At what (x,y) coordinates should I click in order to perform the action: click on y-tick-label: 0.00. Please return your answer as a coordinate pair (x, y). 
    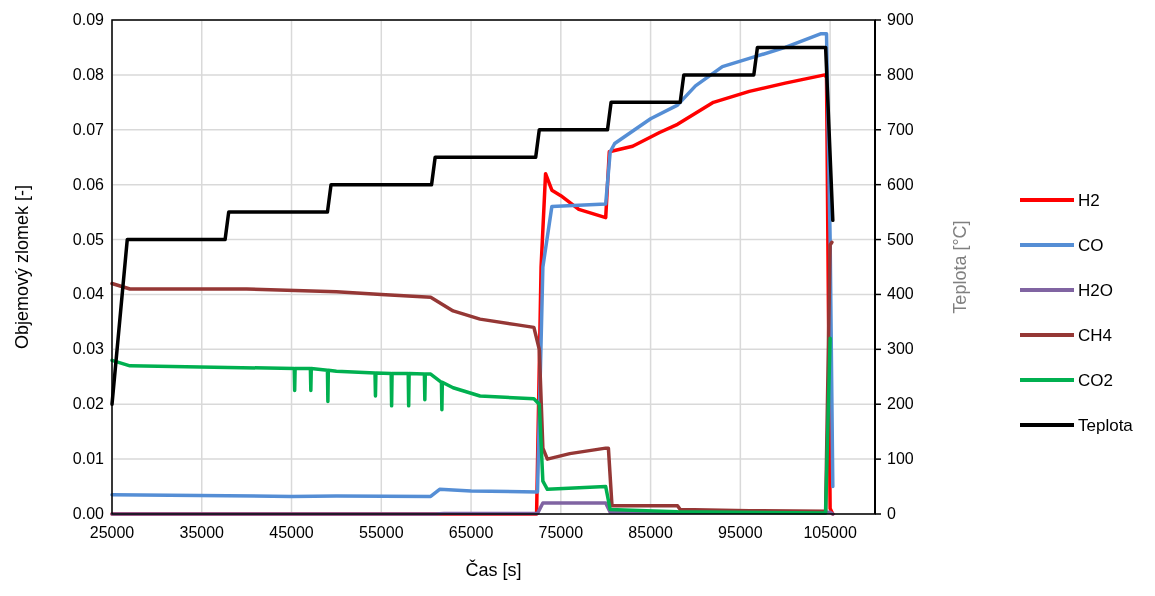
    Looking at the image, I should click on (88, 513).